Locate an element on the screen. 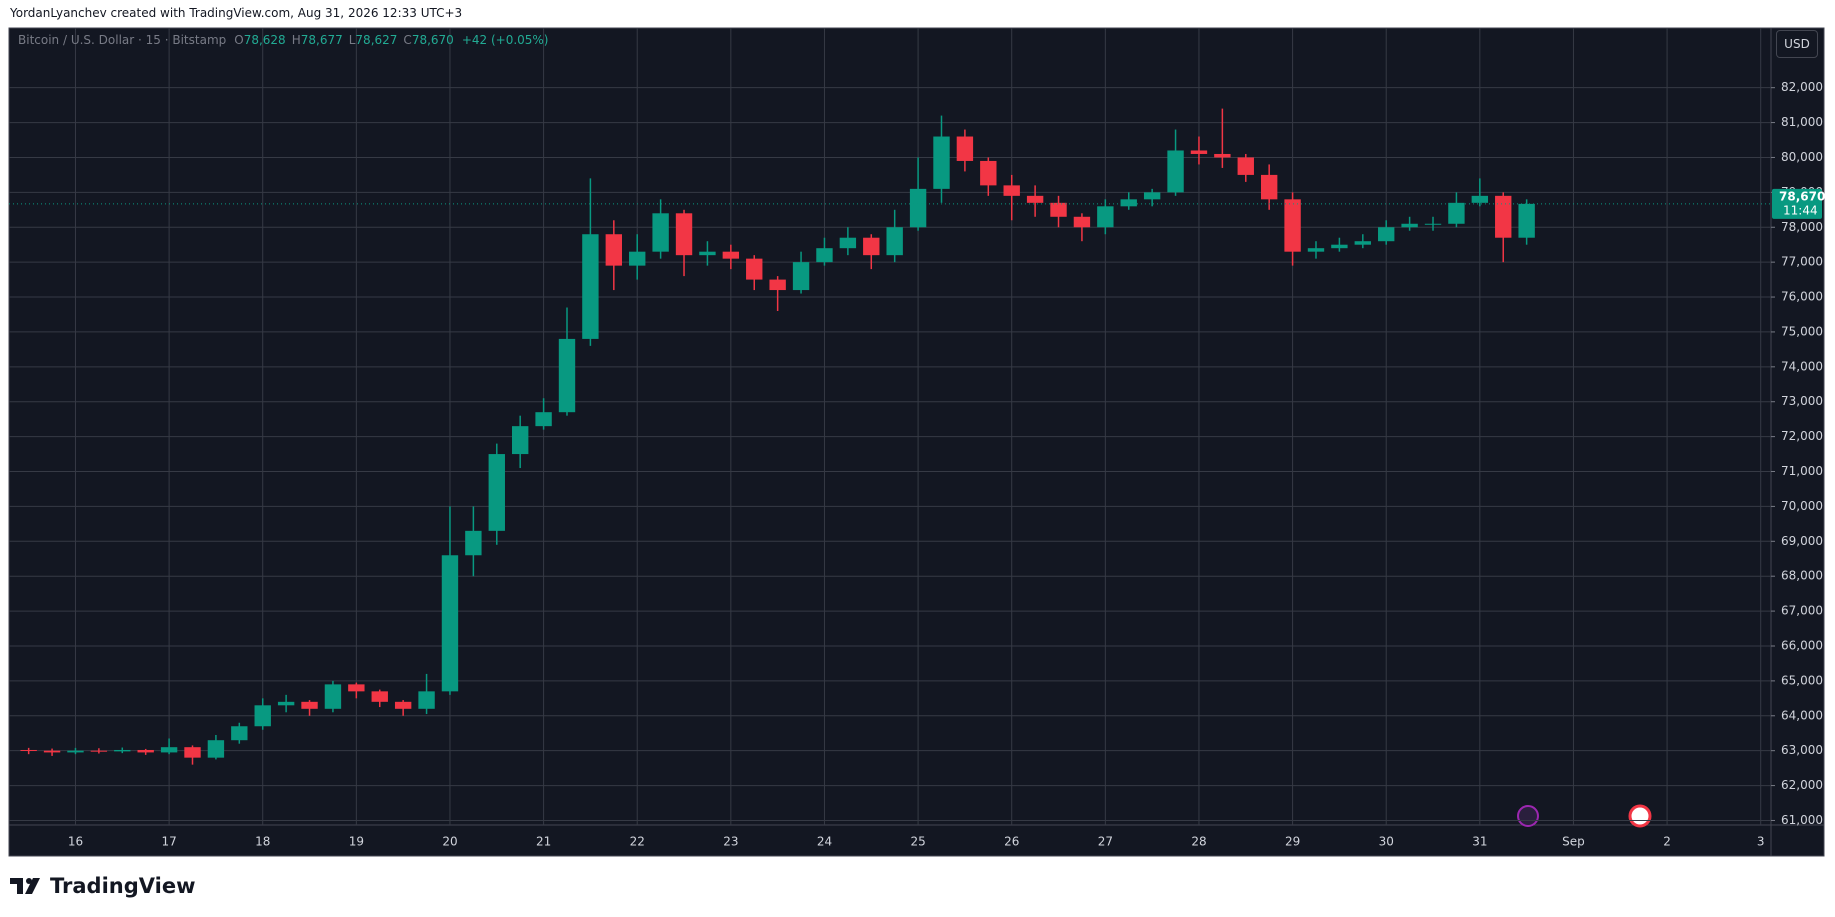 The width and height of the screenshot is (1835, 917). y-tick-label: 73,000 is located at coordinates (1802, 401).